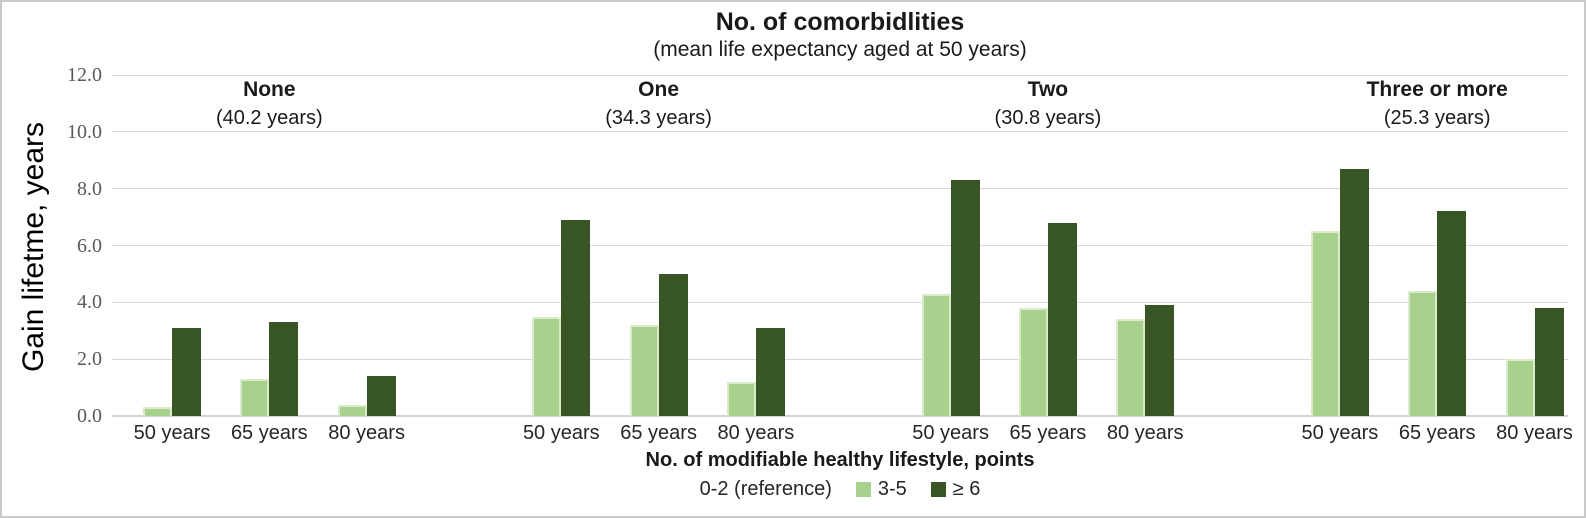 The height and width of the screenshot is (518, 1586). I want to click on group-header-2: Two (30.8 years), so click(1048, 105).